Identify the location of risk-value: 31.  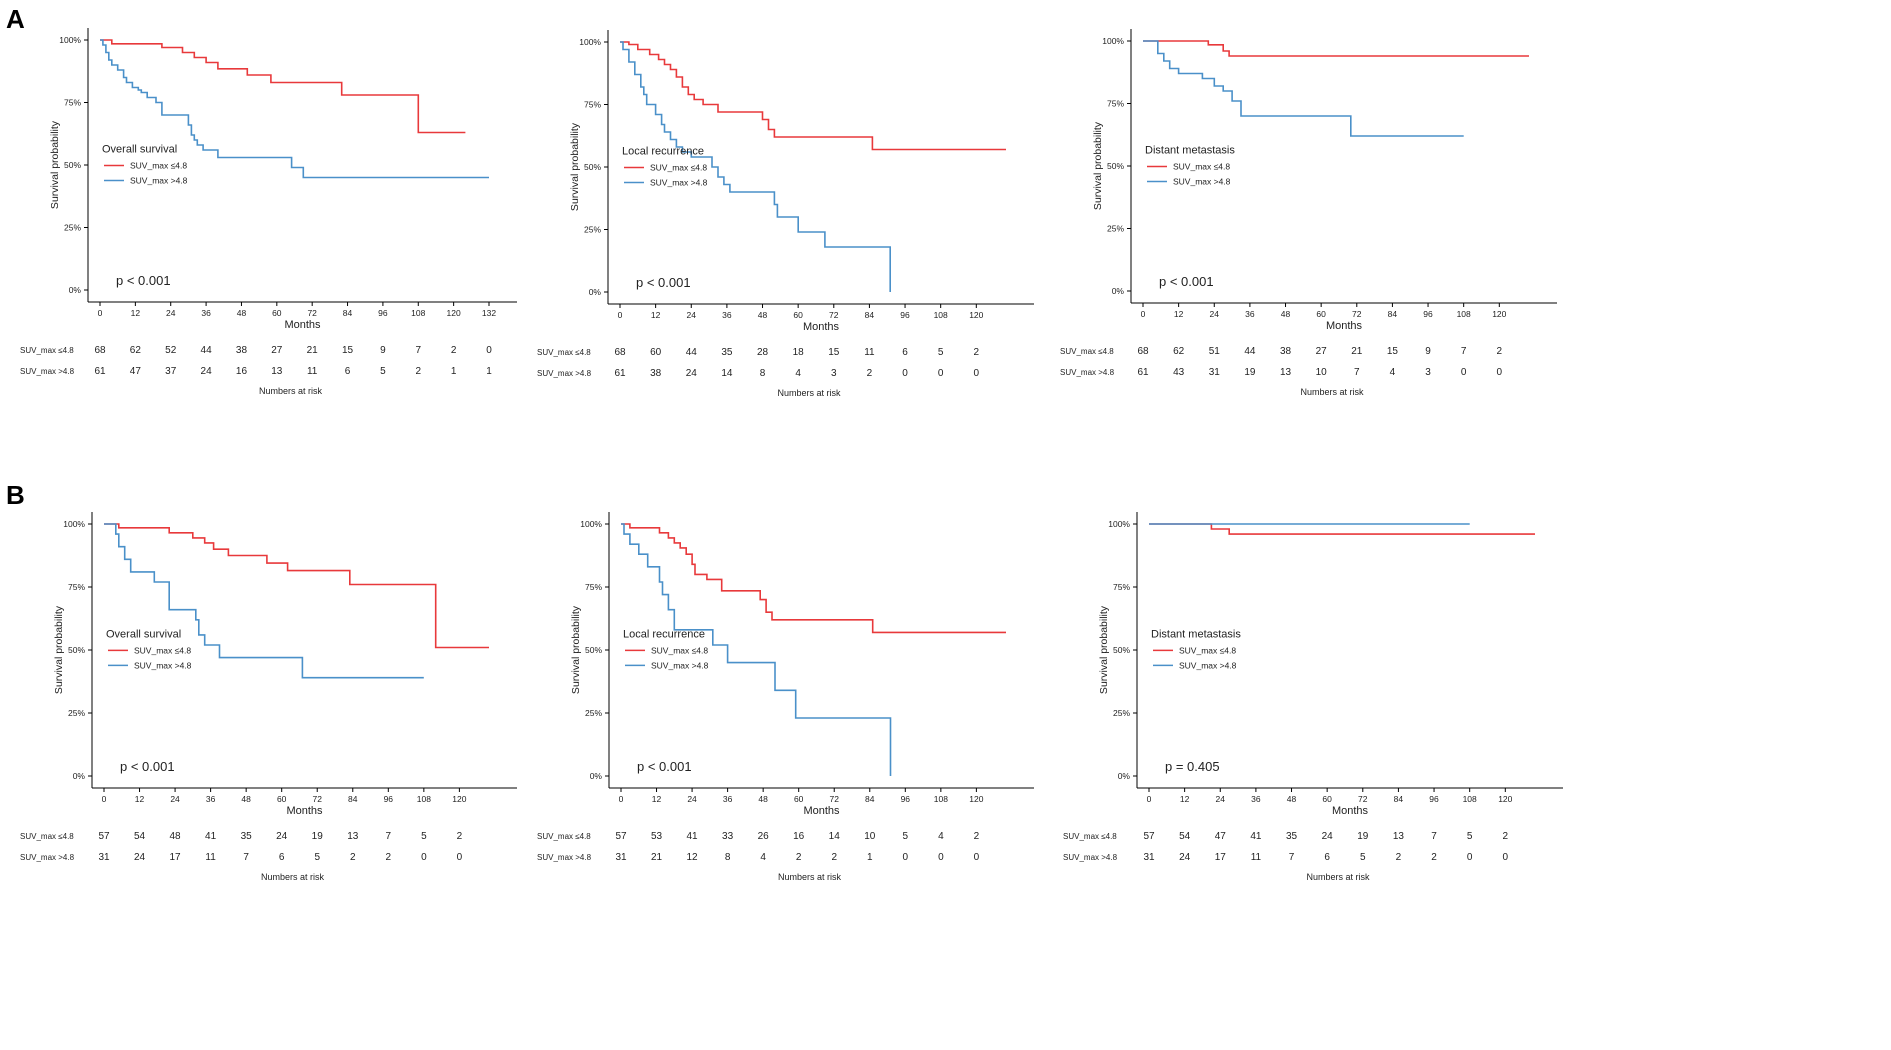
(1215, 372).